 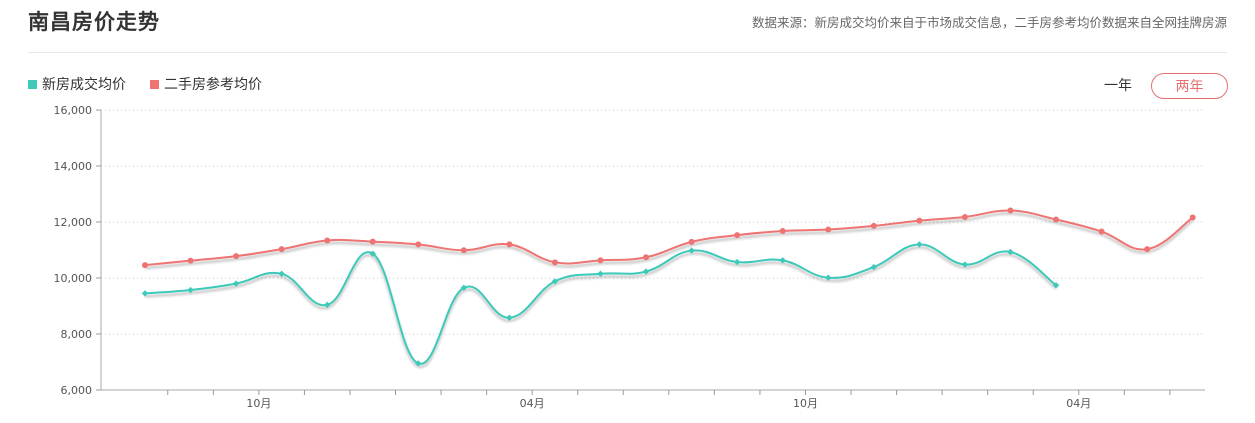 I want to click on time-range-selector: 一年 两年, so click(x=1160, y=86).